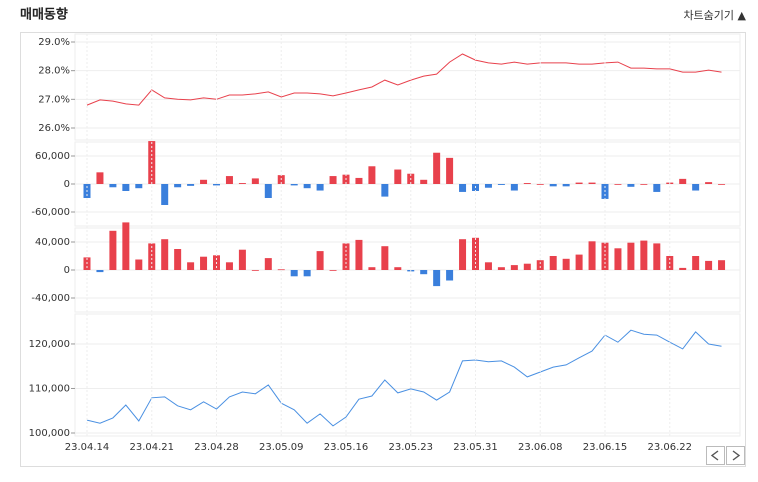 The width and height of the screenshot is (758, 482). Describe the element at coordinates (54, 71) in the screenshot. I see `y-tick-label: 28.0%` at that location.